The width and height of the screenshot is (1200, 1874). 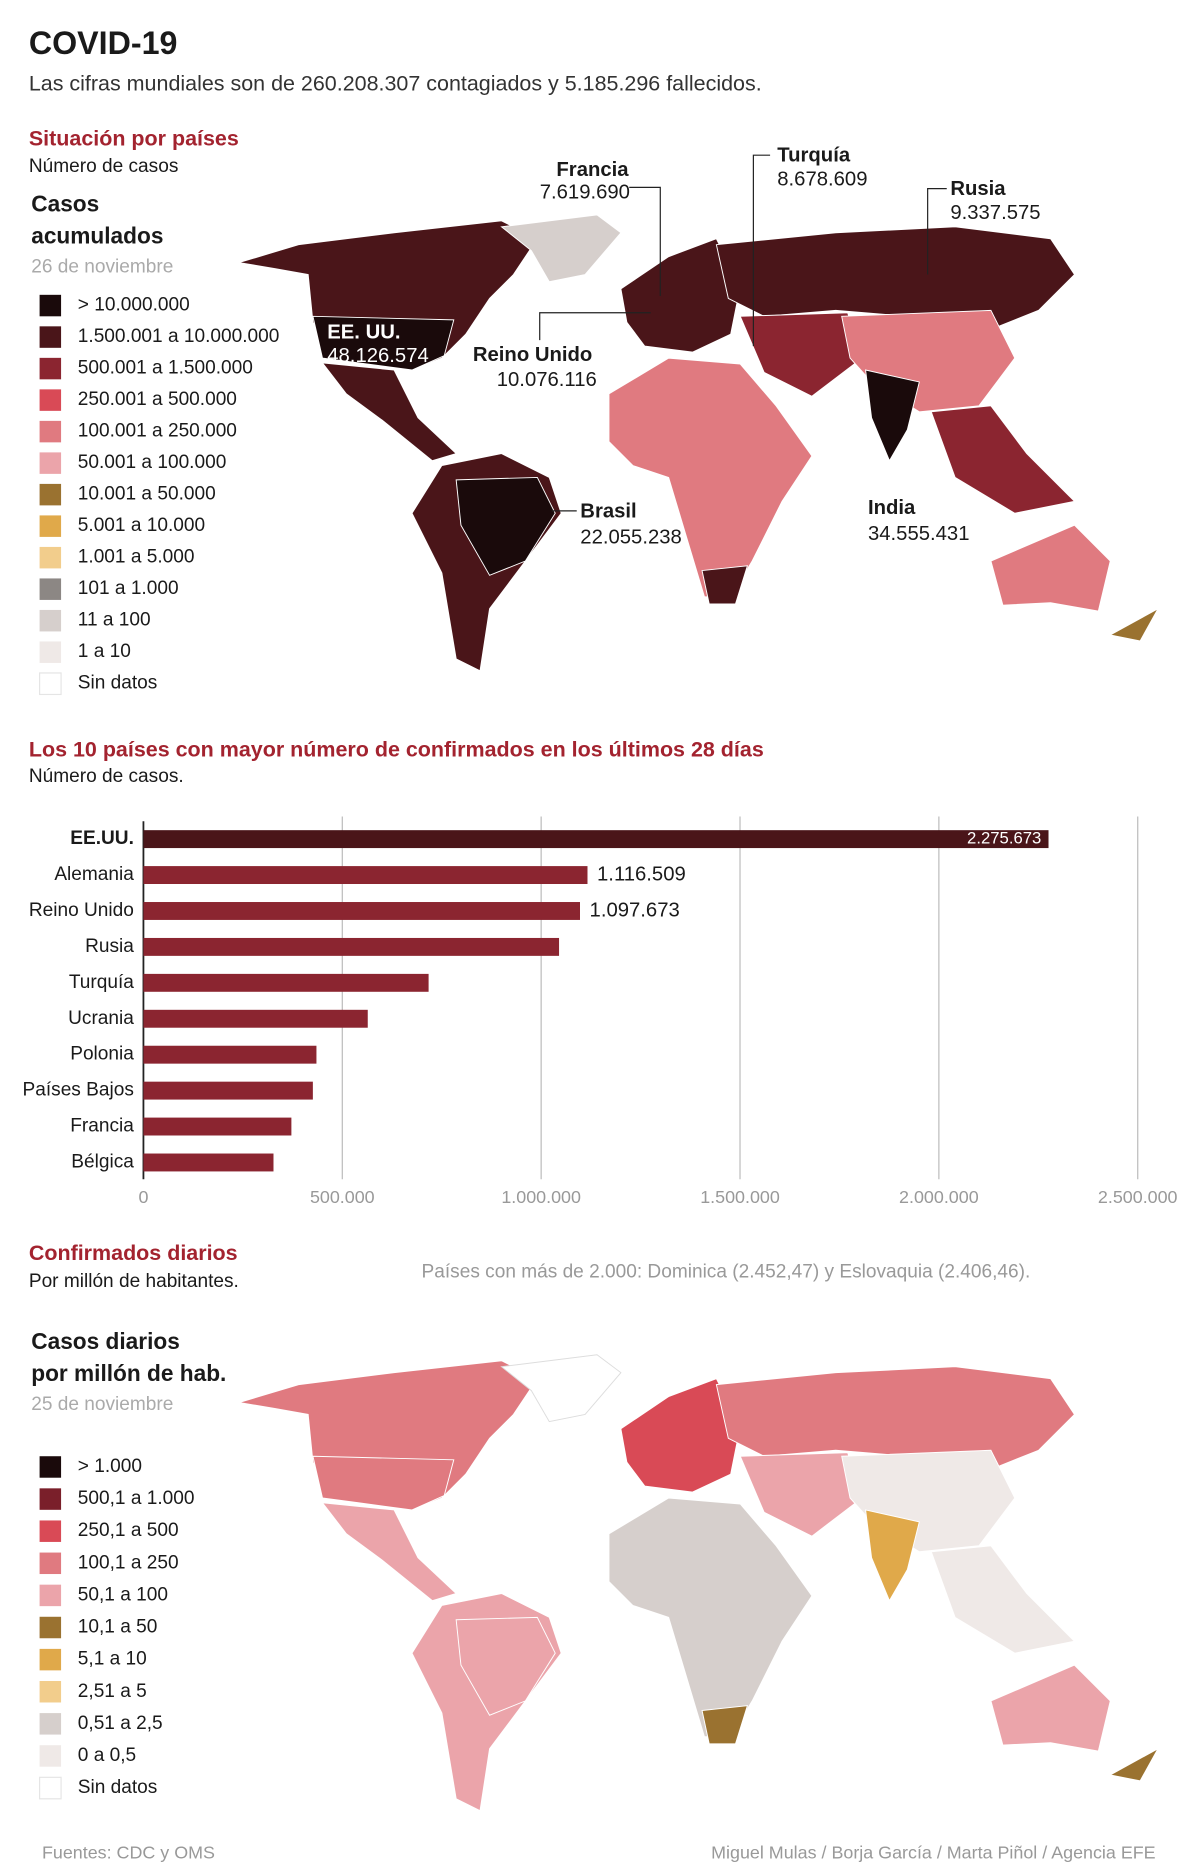 What do you see at coordinates (143, 1197) in the screenshot?
I see `x-tick-label: 0` at bounding box center [143, 1197].